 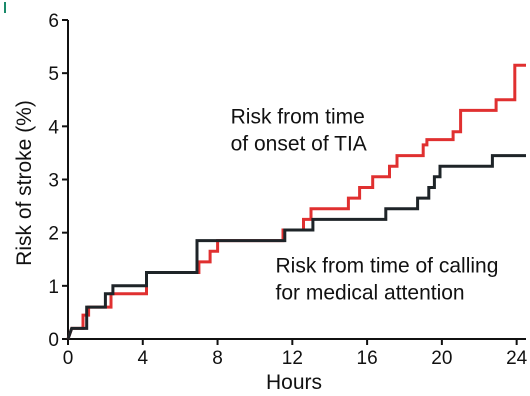 What do you see at coordinates (299, 144) in the screenshot?
I see `annotation-line: of onset of TIA` at bounding box center [299, 144].